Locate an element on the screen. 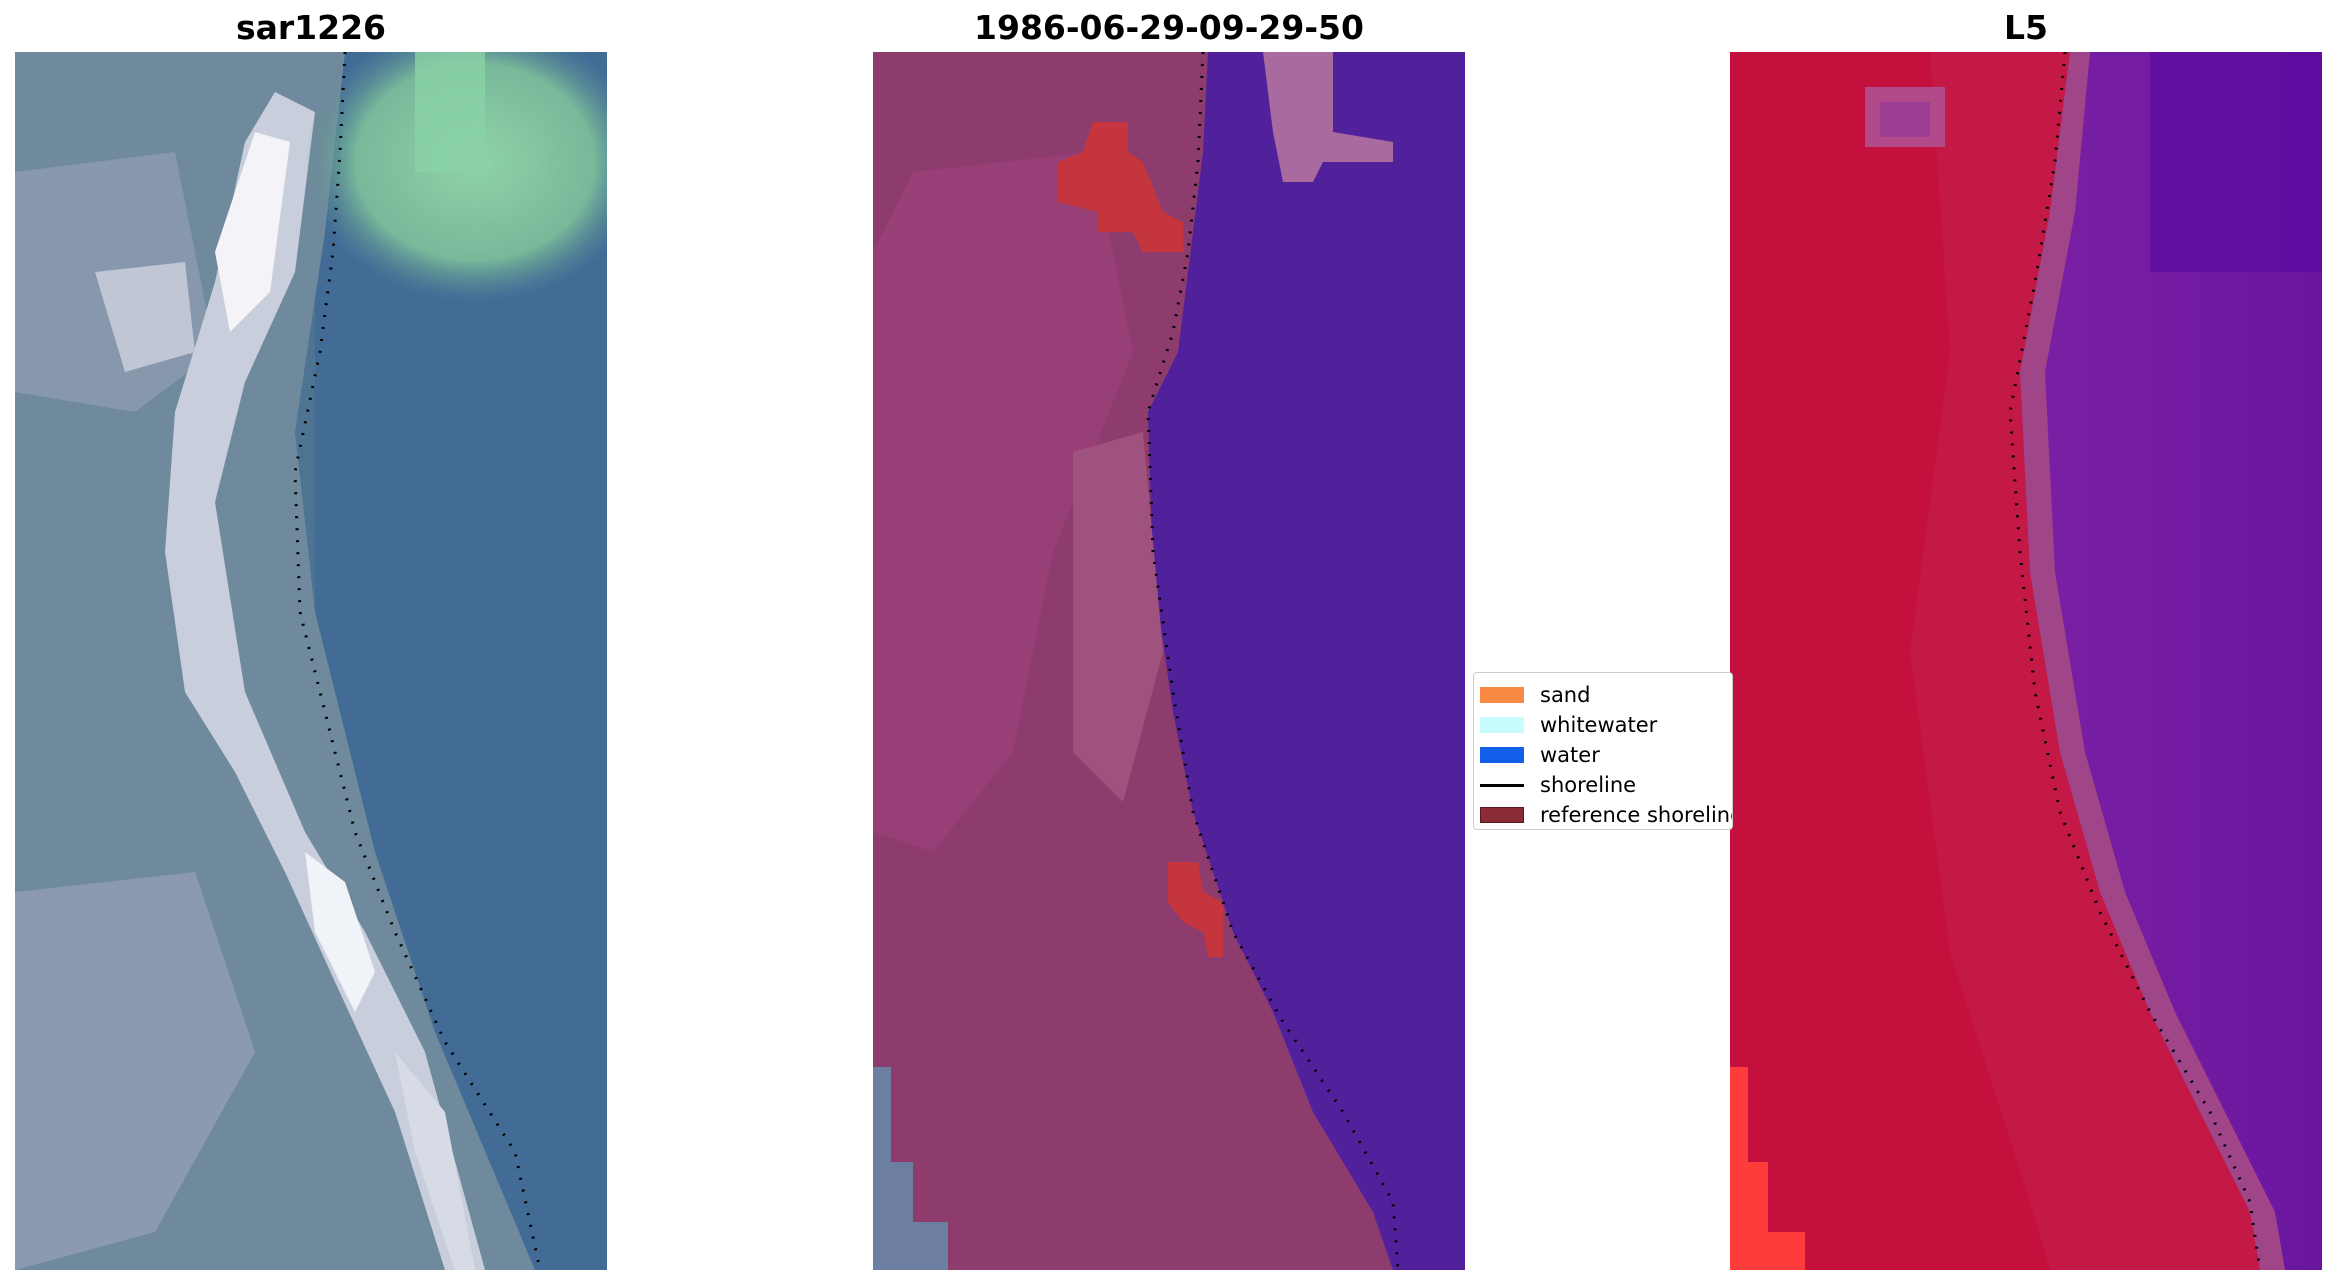 This screenshot has width=2334, height=1283. legend-label: sand is located at coordinates (1565, 695).